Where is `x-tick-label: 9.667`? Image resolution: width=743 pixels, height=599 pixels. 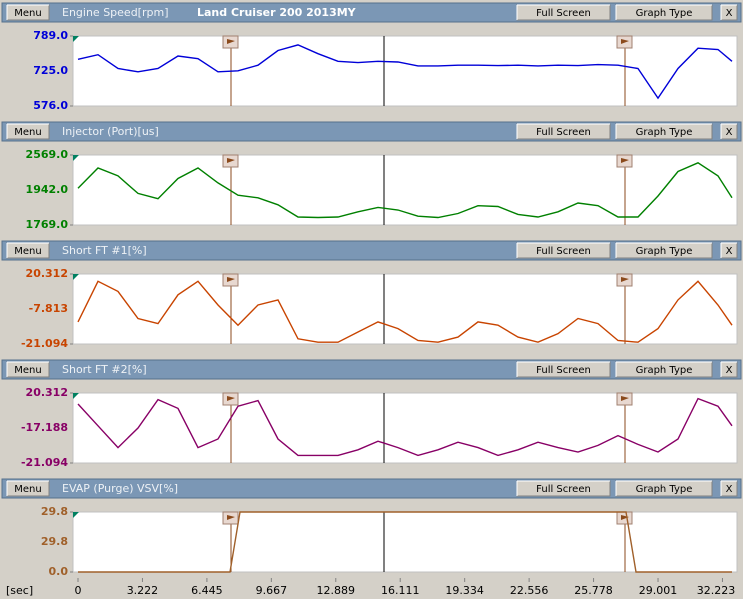 x-tick-label: 9.667 is located at coordinates (272, 590).